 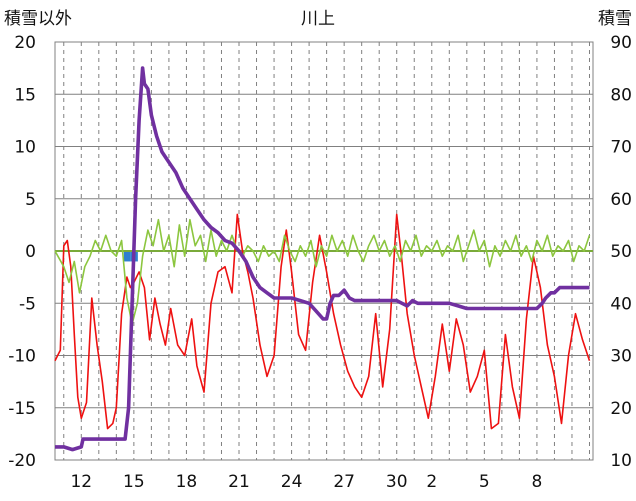 I want to click on left-y-tick-label: -10, so click(x=22, y=357).